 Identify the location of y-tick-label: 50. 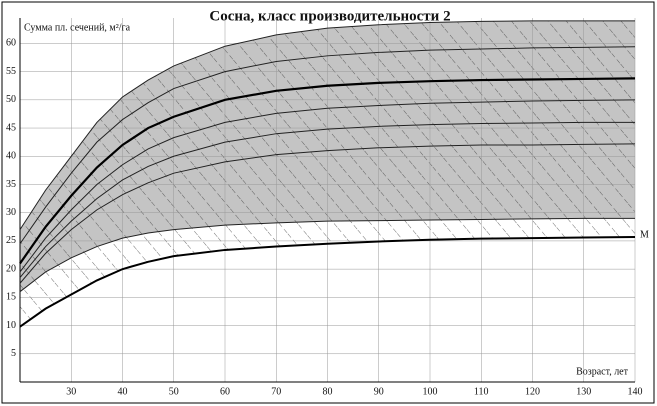
(11, 99).